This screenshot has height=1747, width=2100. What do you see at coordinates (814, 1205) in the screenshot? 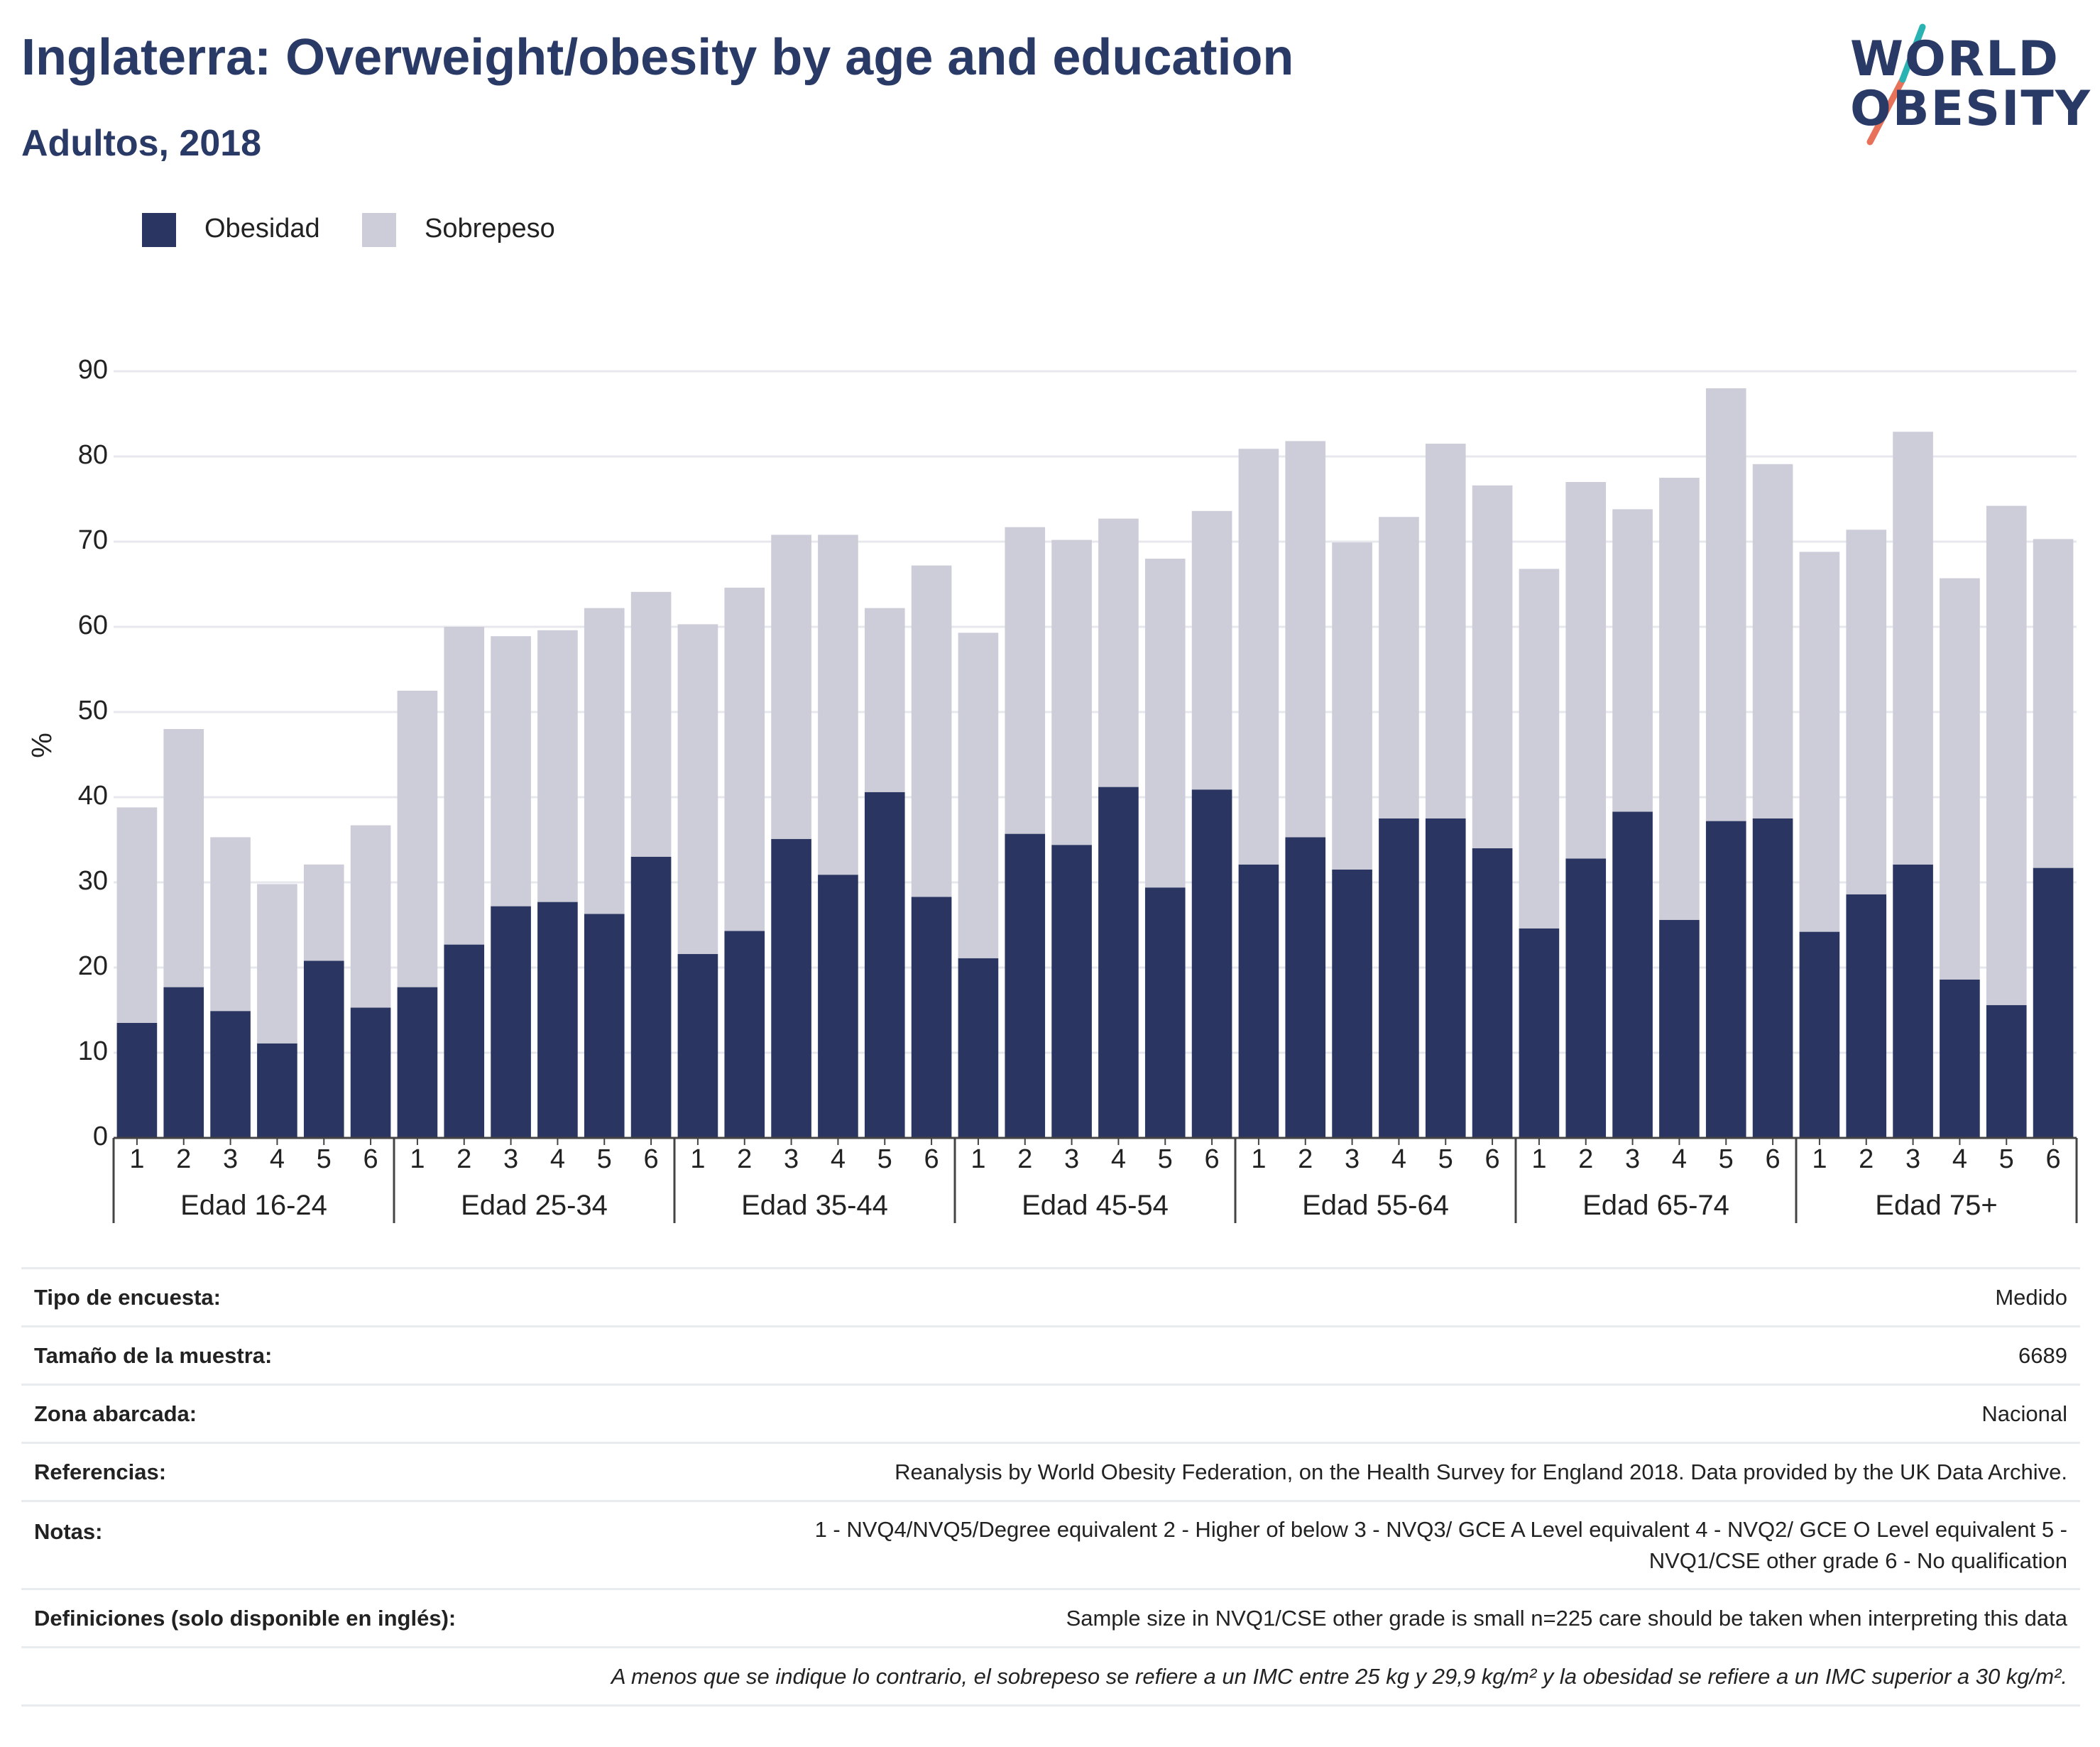
I see `x-group-label: Edad 35-44` at bounding box center [814, 1205].